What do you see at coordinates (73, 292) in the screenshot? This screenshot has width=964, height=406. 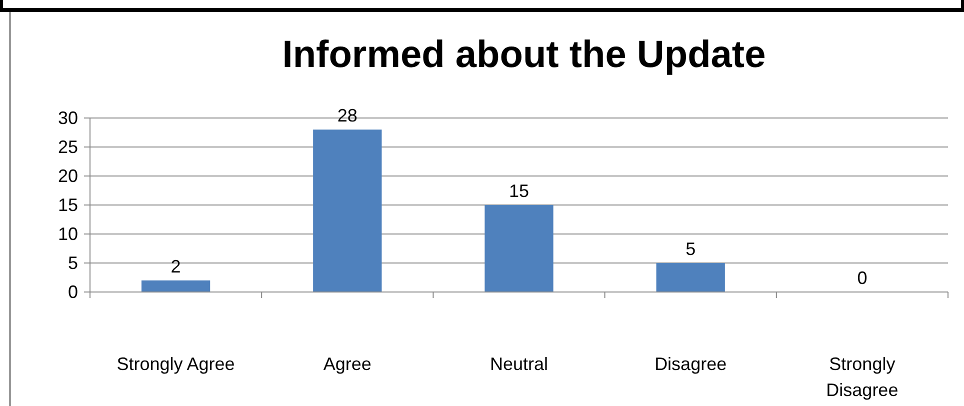 I see `y-tick-label: 0` at bounding box center [73, 292].